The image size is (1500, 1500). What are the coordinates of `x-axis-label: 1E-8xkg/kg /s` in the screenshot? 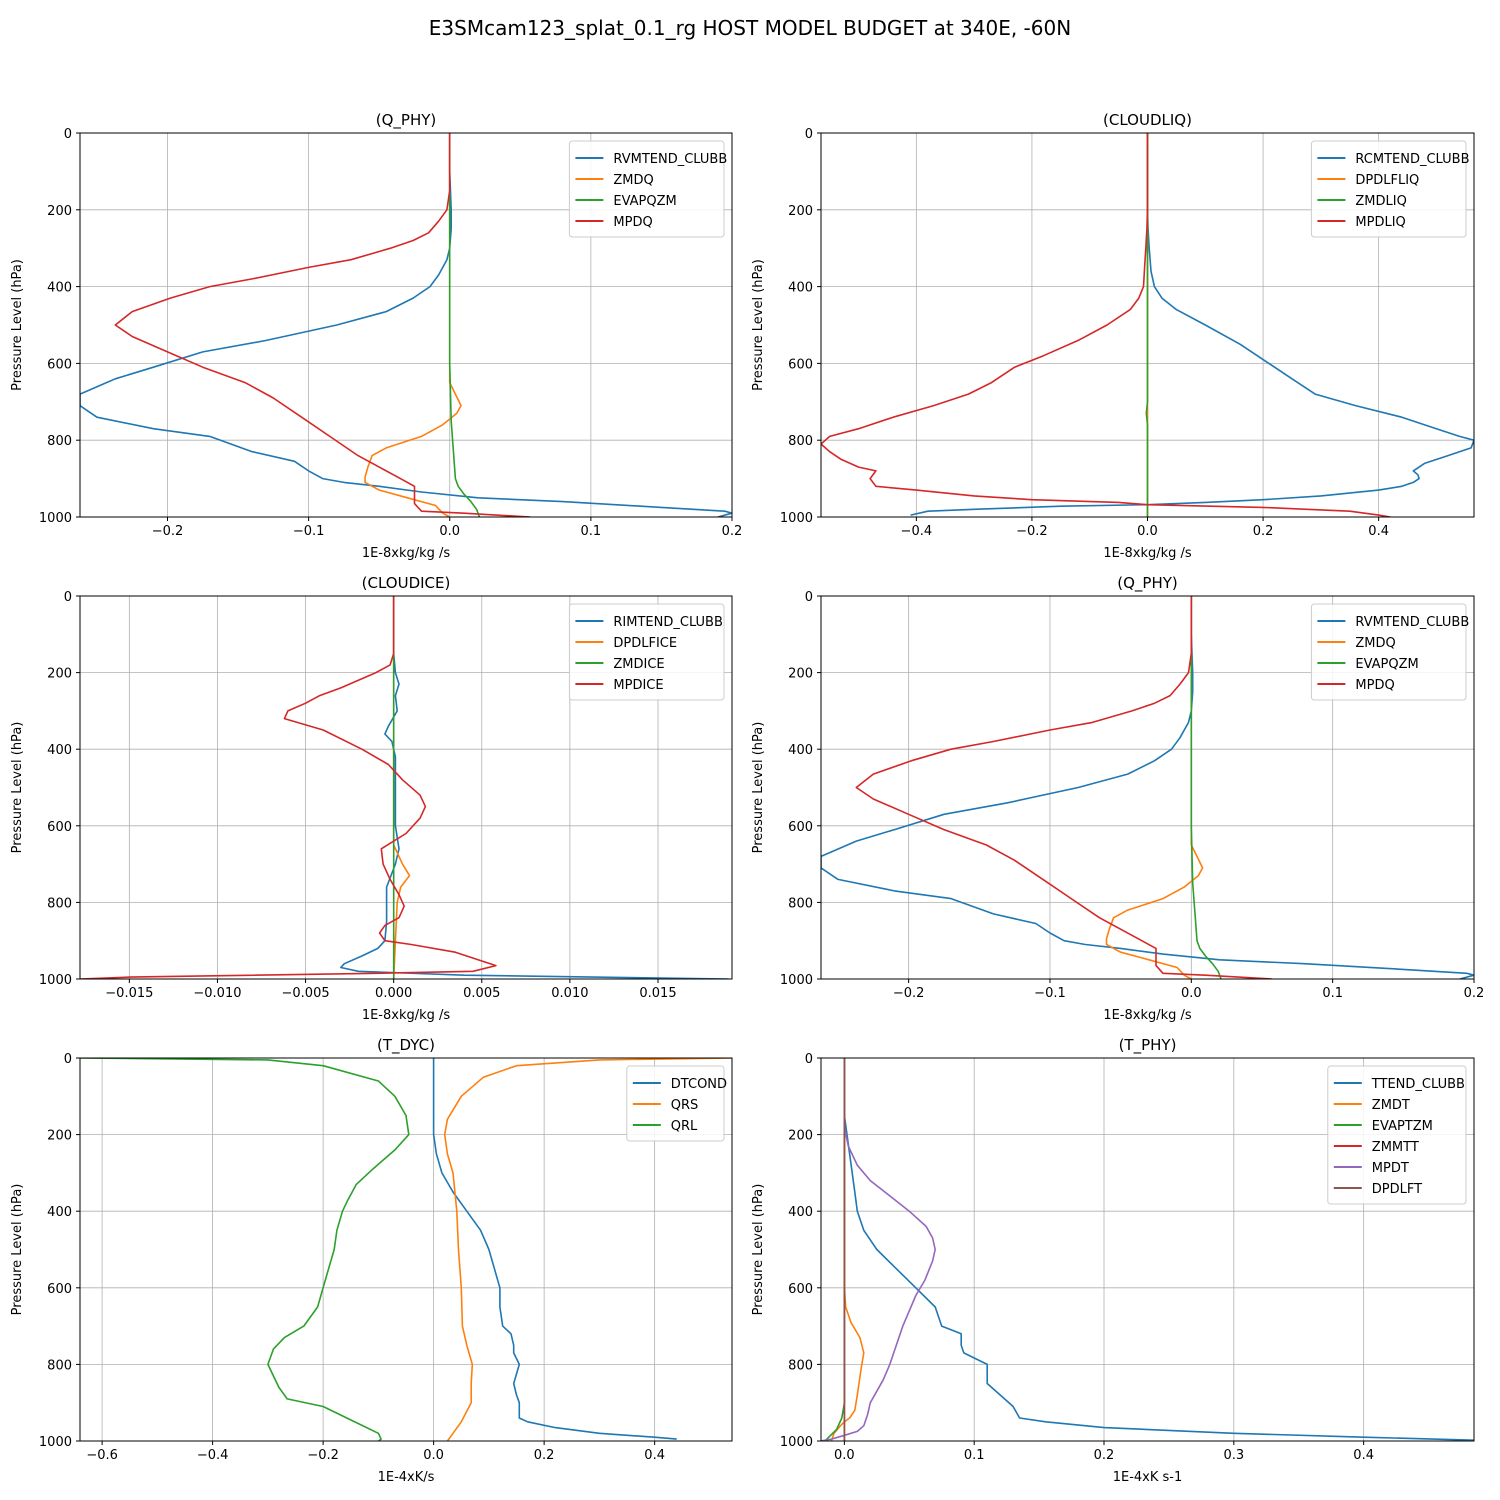 It's located at (1147, 553).